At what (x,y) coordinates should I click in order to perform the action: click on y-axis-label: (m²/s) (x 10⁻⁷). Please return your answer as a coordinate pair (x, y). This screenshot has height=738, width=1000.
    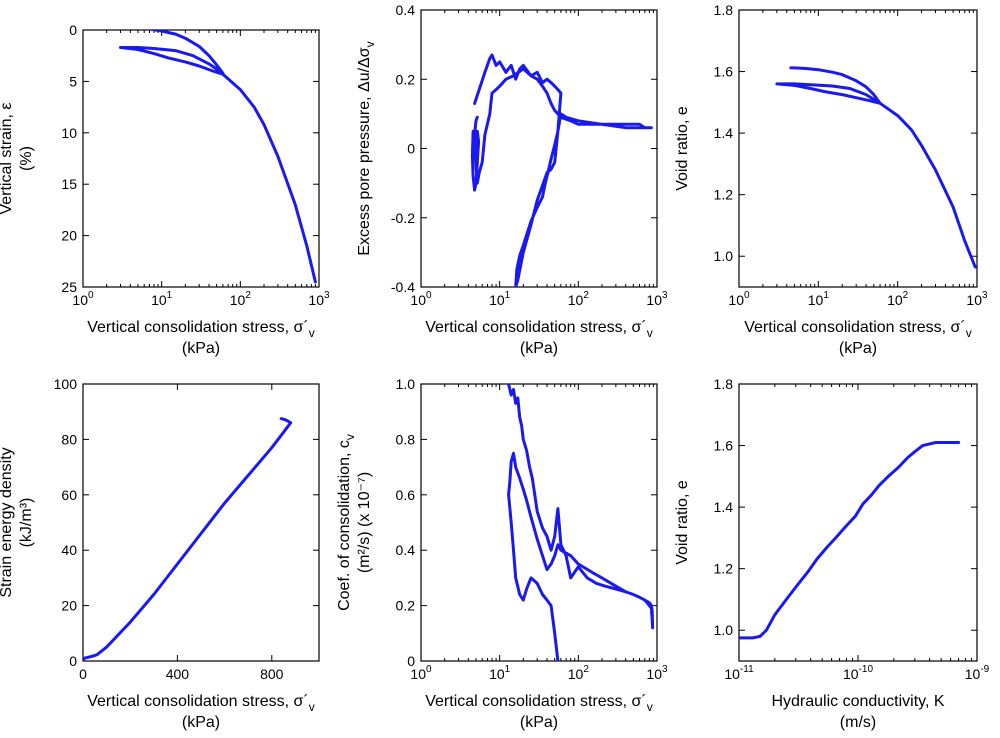
    Looking at the image, I should click on (364, 522).